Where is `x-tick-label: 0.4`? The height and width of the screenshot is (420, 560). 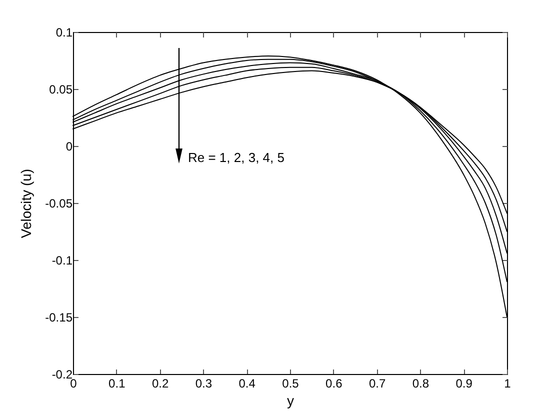 x-tick-label: 0.4 is located at coordinates (247, 383).